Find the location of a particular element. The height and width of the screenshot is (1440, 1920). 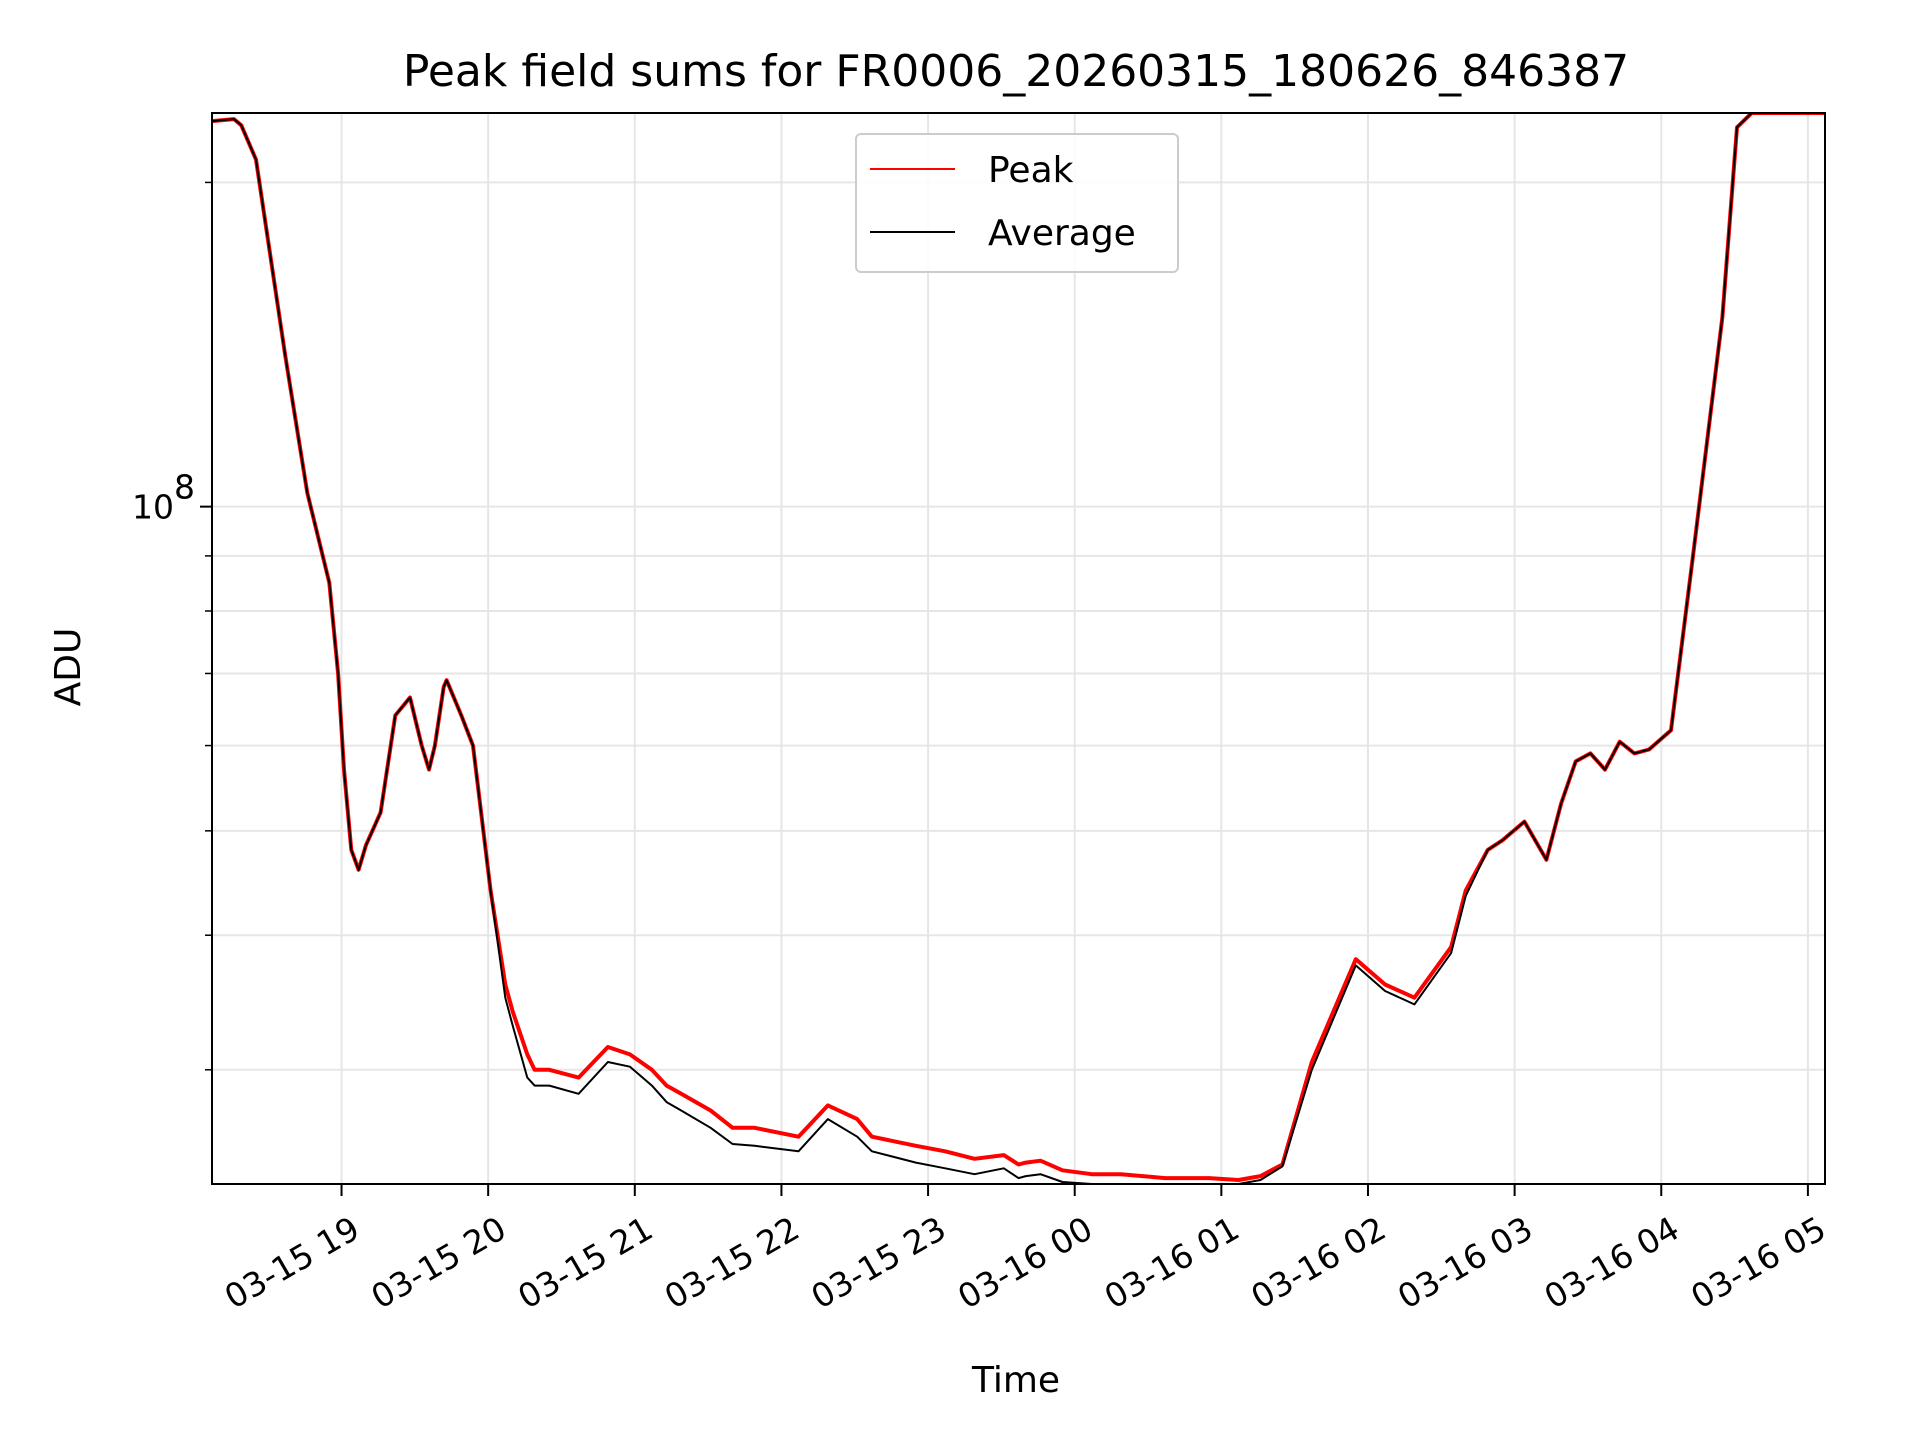

y-tick-exponent: 8 is located at coordinates (184, 487).